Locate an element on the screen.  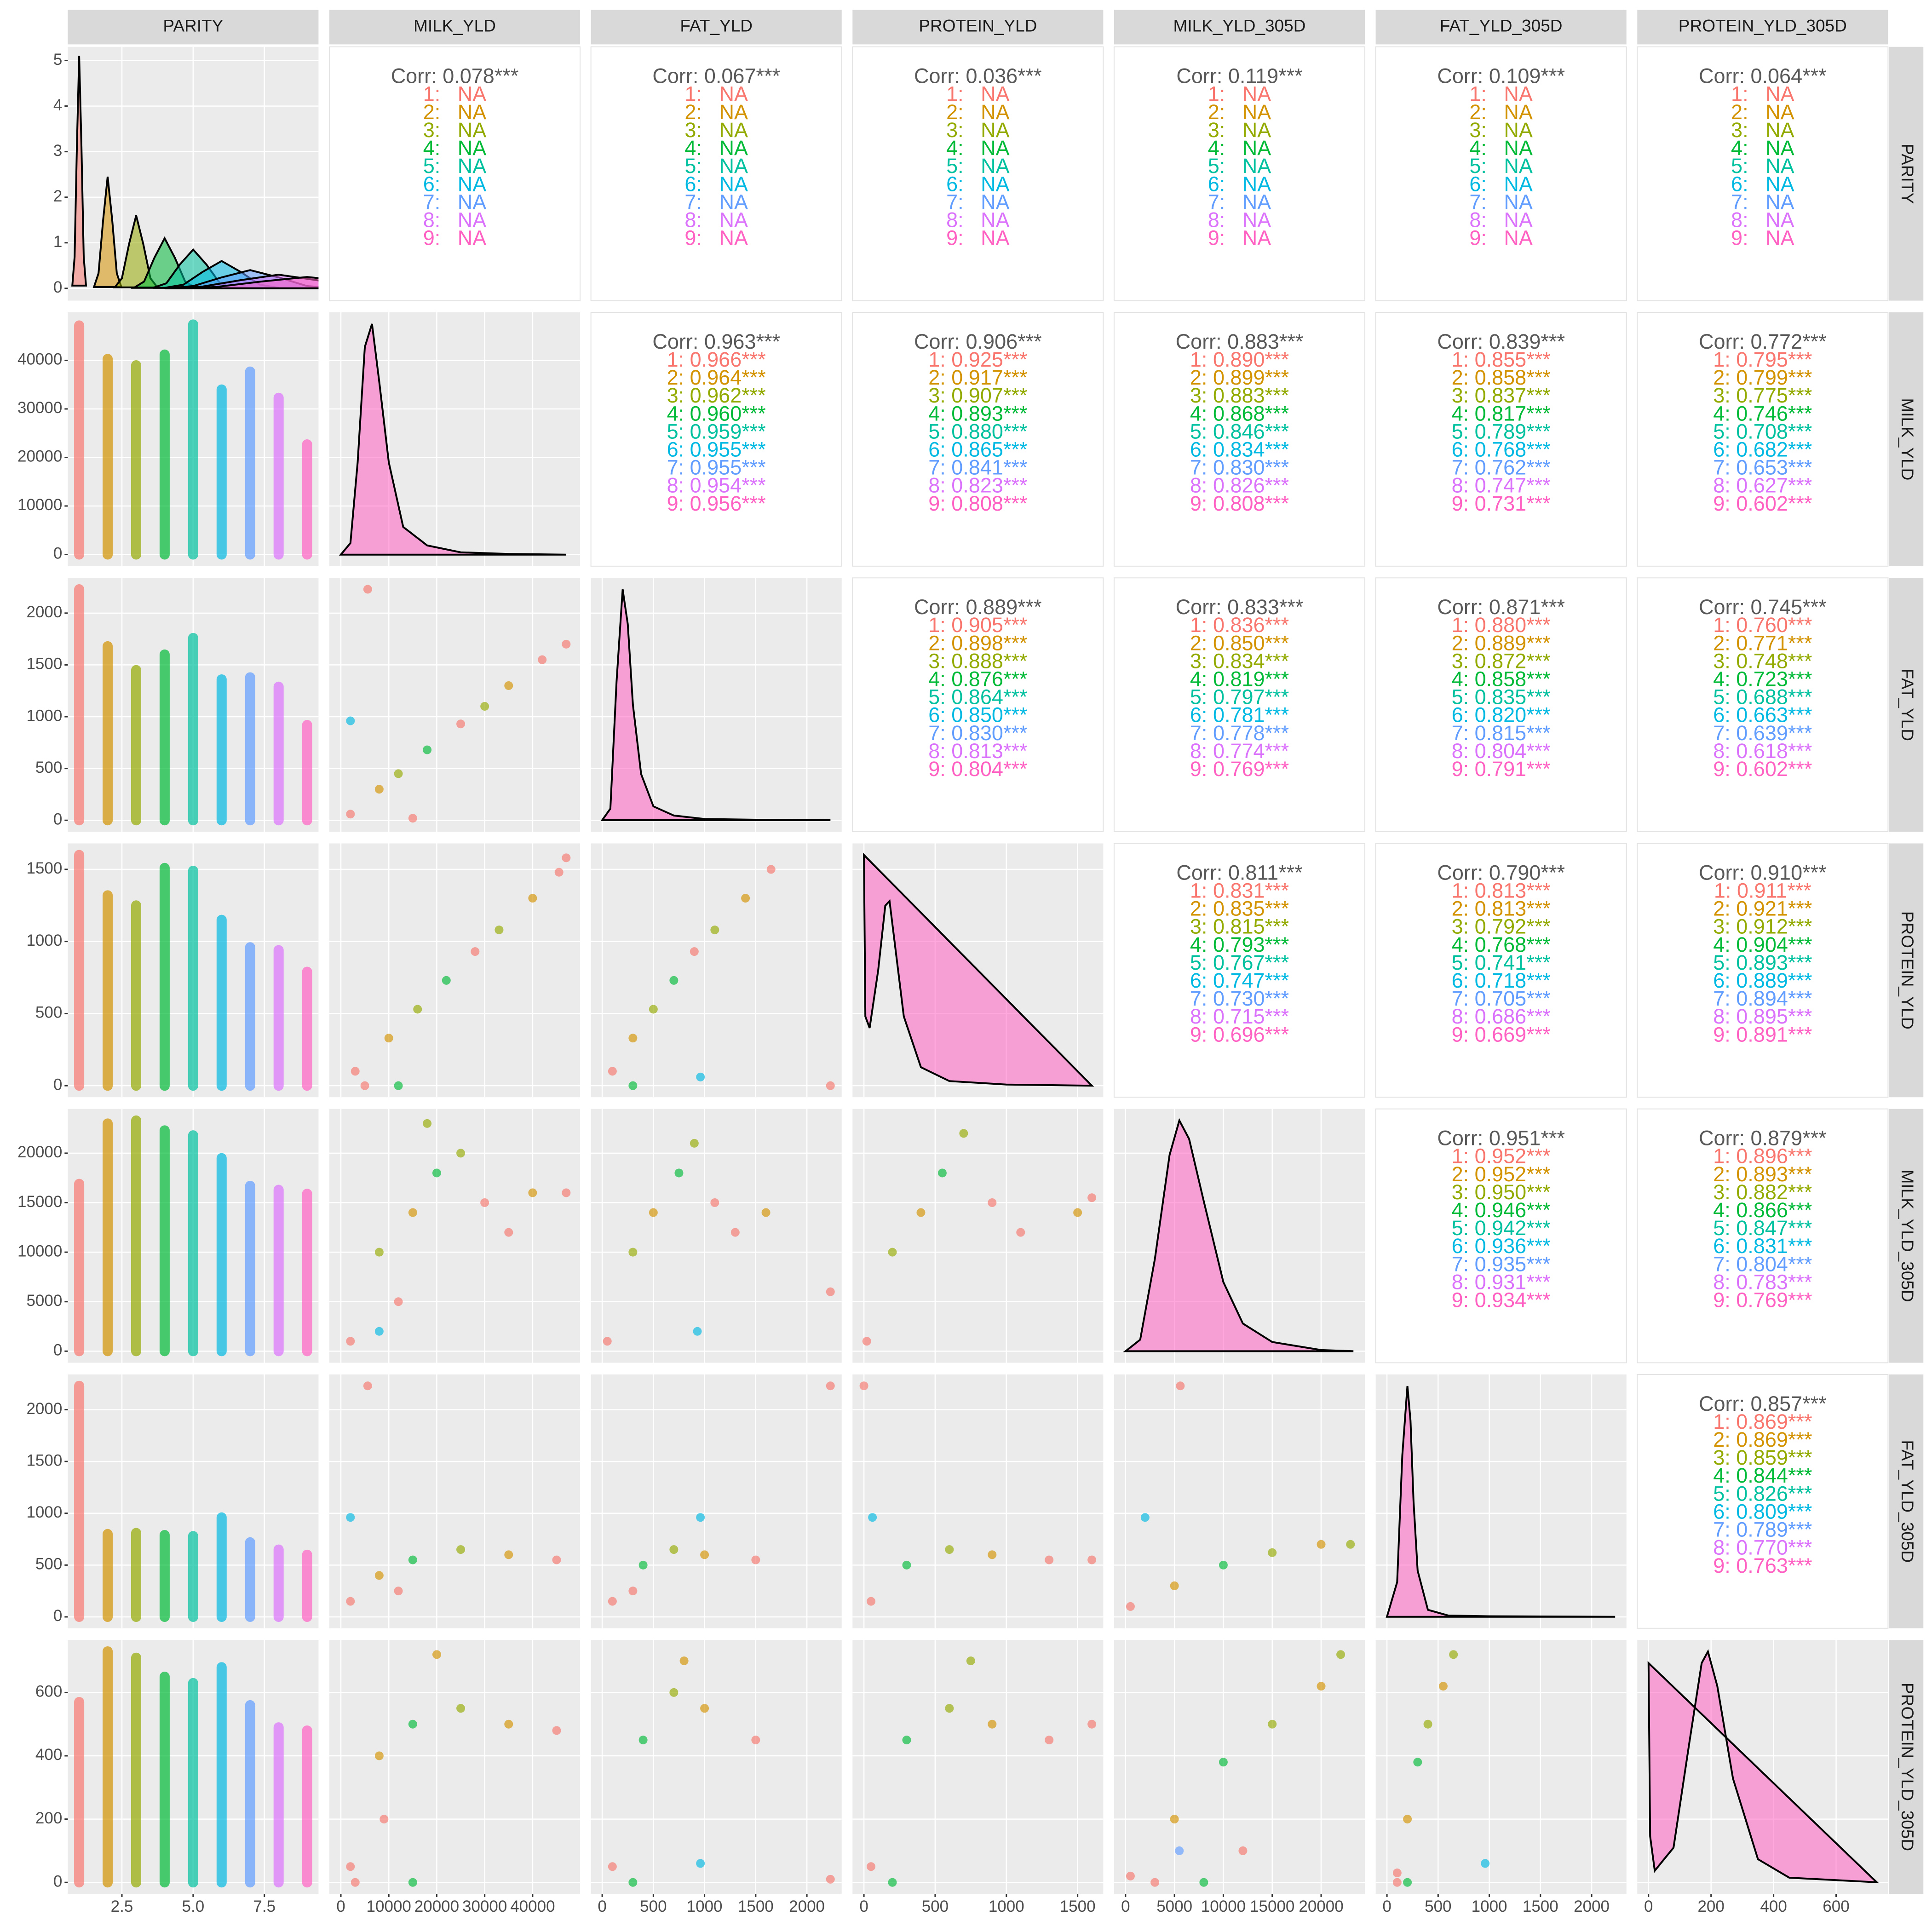
group-correlation: 5: 0.826*** is located at coordinates (1762, 1493).